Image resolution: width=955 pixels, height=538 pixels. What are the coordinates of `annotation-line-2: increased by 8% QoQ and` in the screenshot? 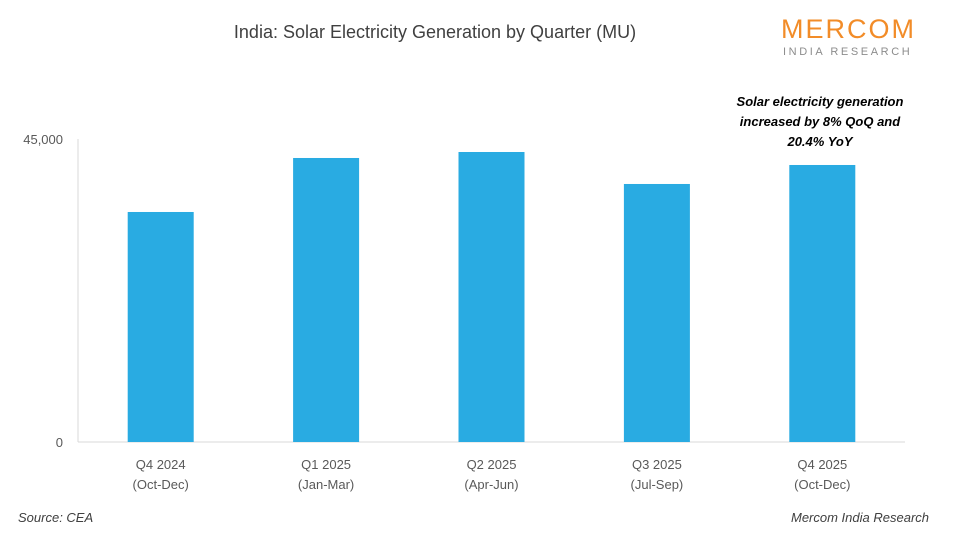 It's located at (820, 121).